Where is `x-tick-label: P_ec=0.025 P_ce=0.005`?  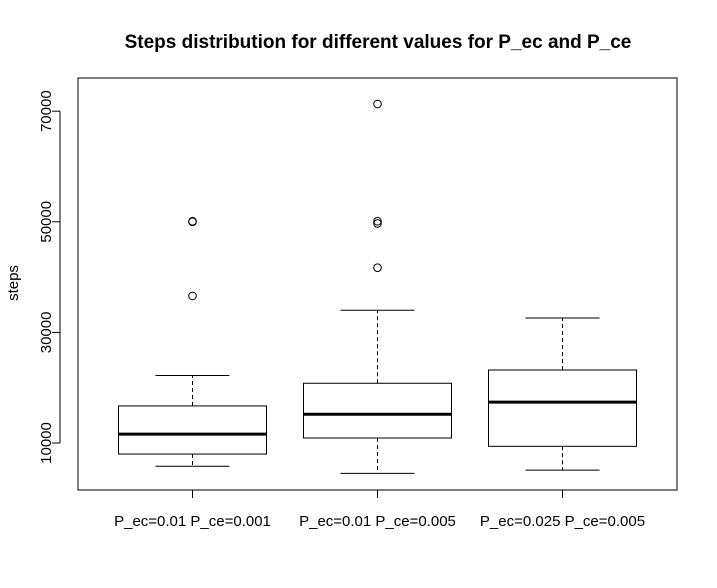
x-tick-label: P_ec=0.025 P_ce=0.005 is located at coordinates (562, 521).